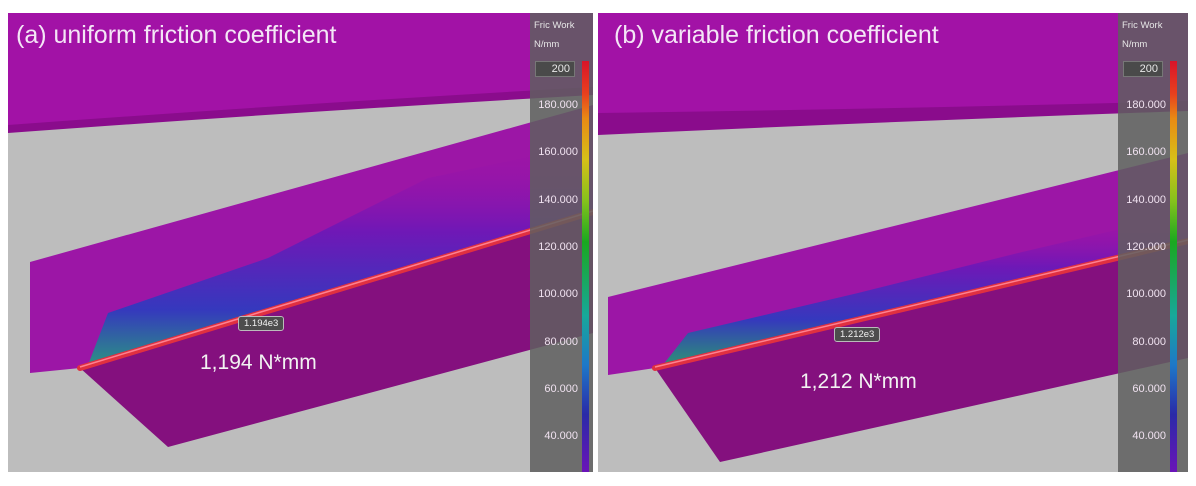 The image size is (1196, 486). Describe the element at coordinates (858, 381) in the screenshot. I see `result-value: 1,212 N*mm` at that location.